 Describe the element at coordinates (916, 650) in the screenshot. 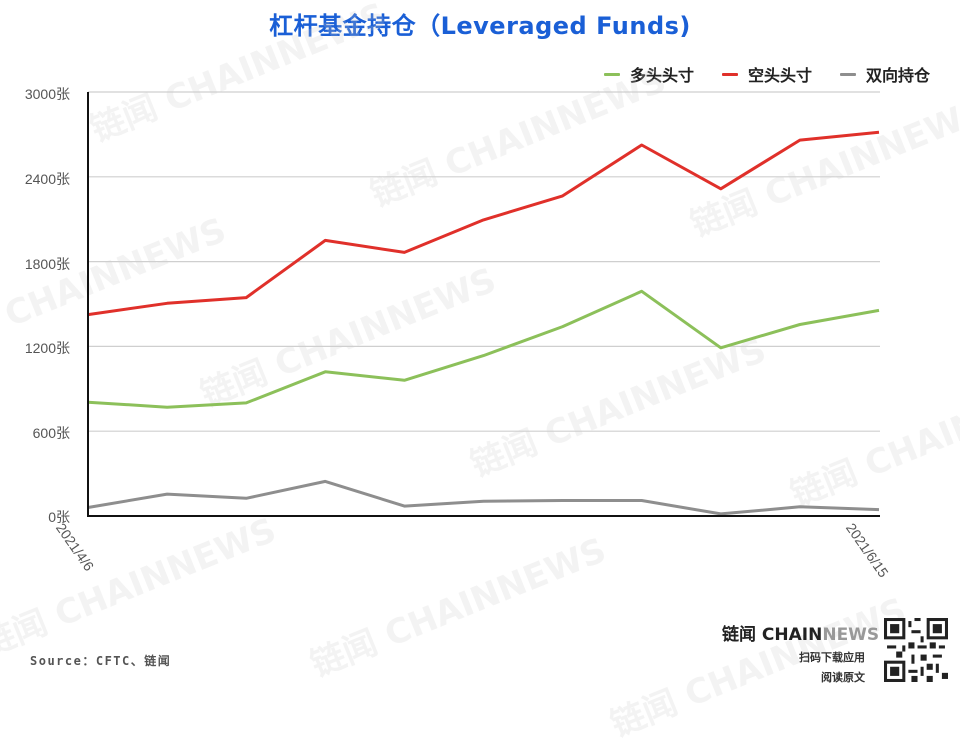

I see `qr-code-icon` at that location.